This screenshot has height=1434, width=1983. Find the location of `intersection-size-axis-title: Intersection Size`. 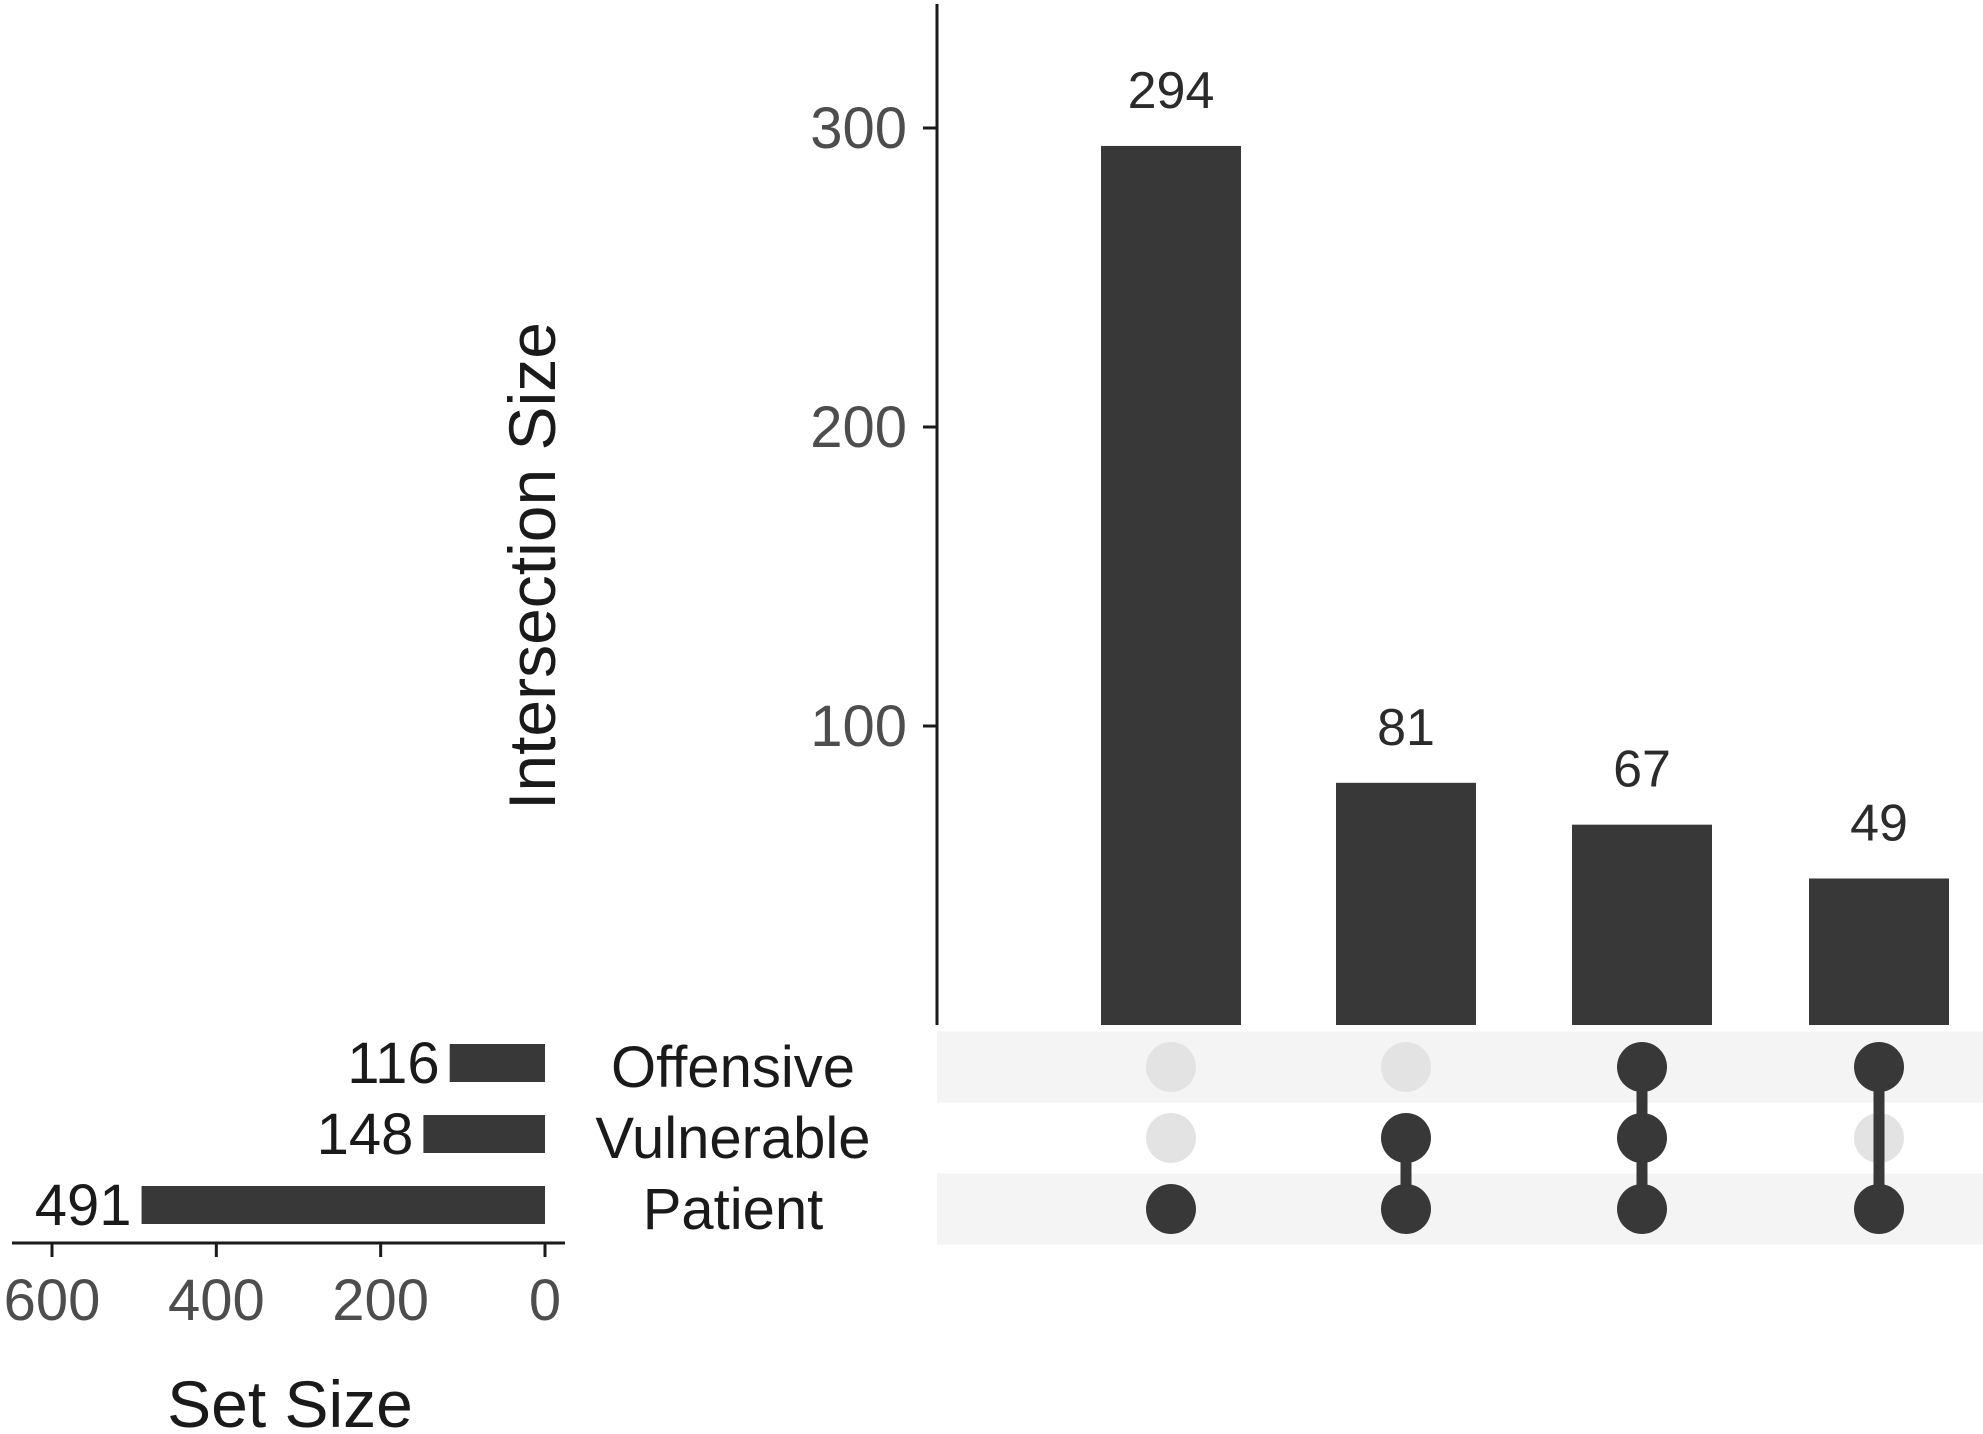

intersection-size-axis-title: Intersection Size is located at coordinates (532, 566).